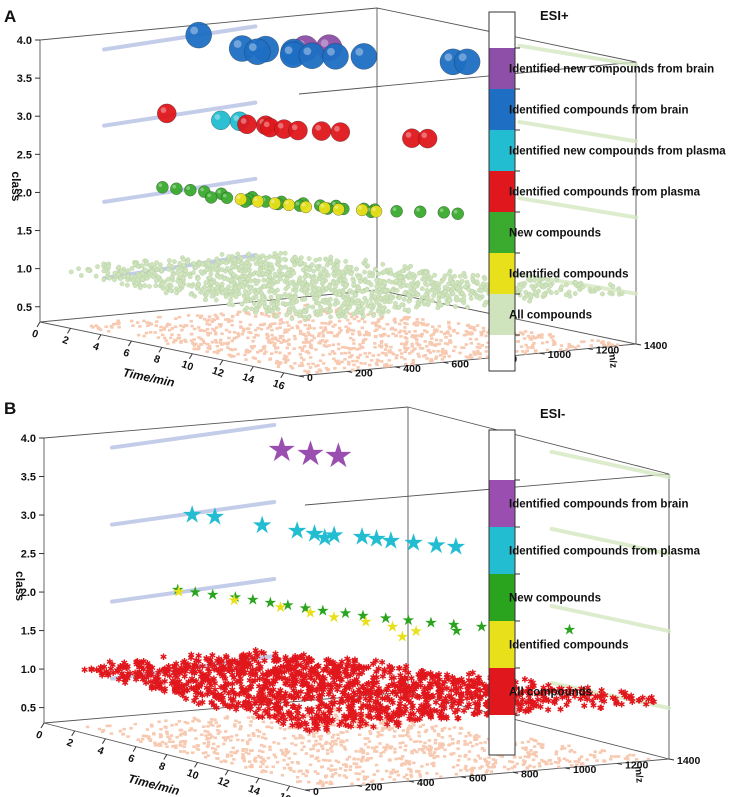 This screenshot has width=744, height=797. What do you see at coordinates (24, 41) in the screenshot?
I see `z-tick-label: 4.0` at bounding box center [24, 41].